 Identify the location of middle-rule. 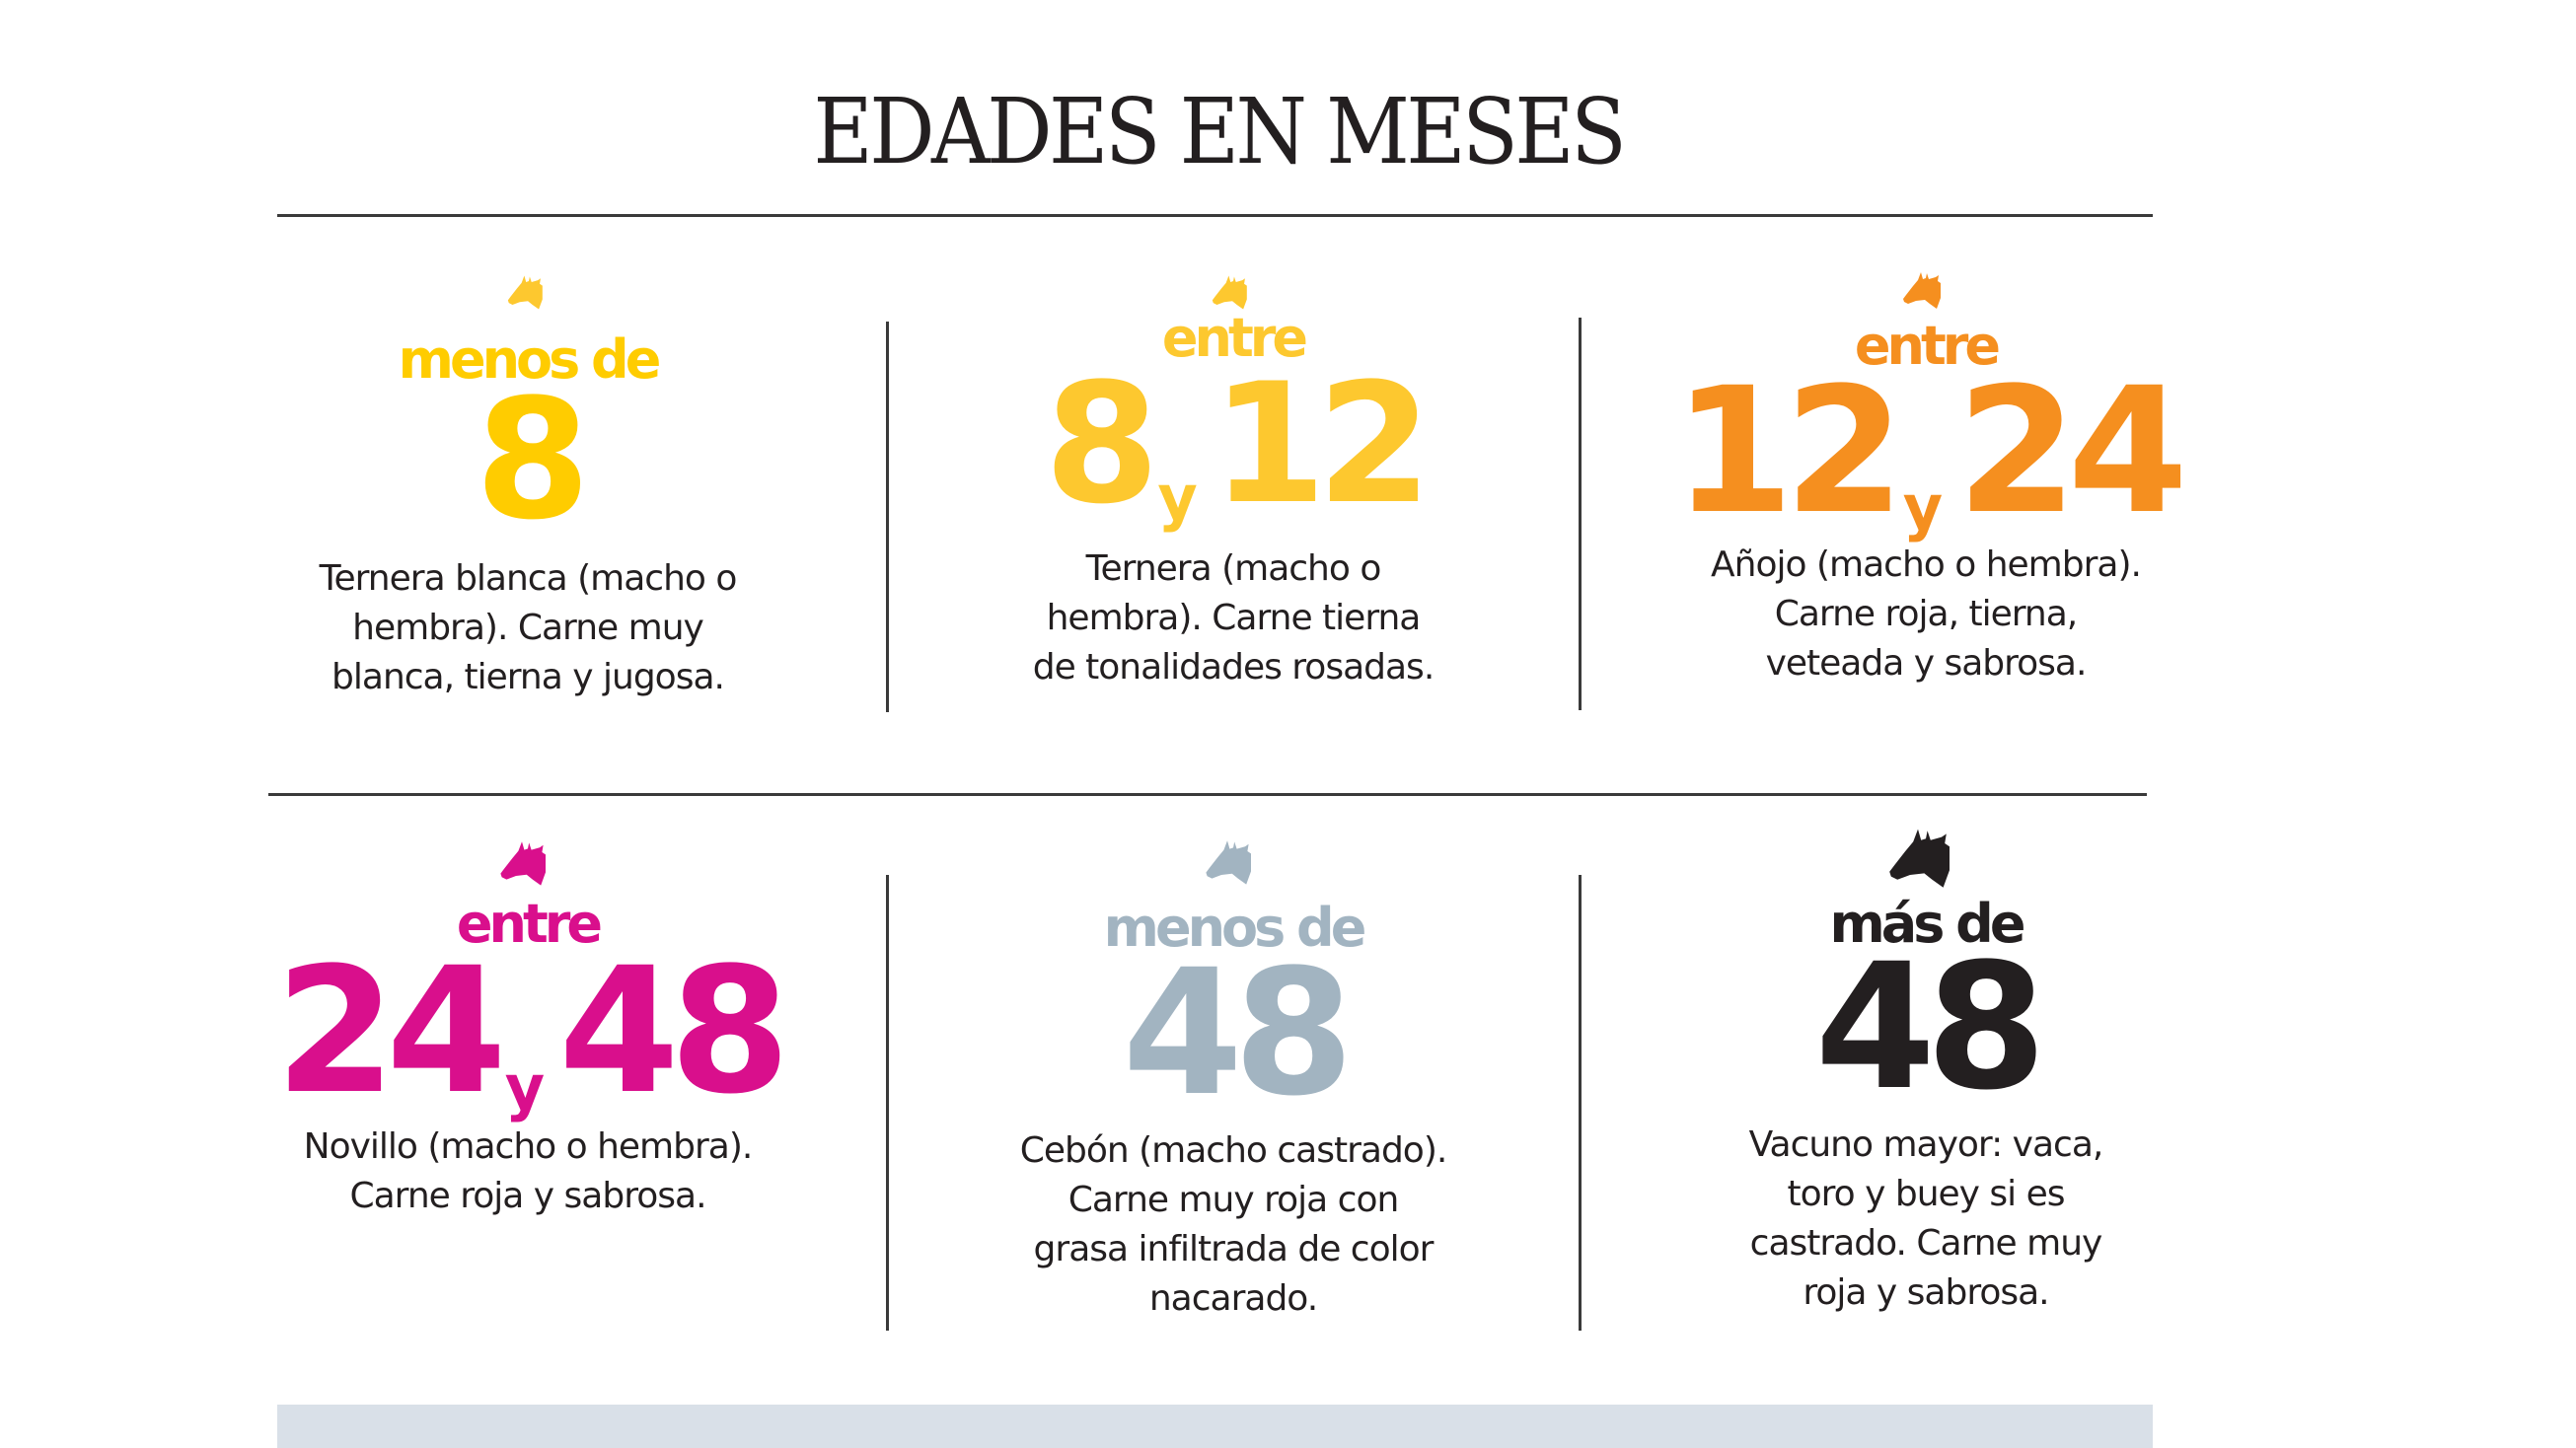
(1207, 794).